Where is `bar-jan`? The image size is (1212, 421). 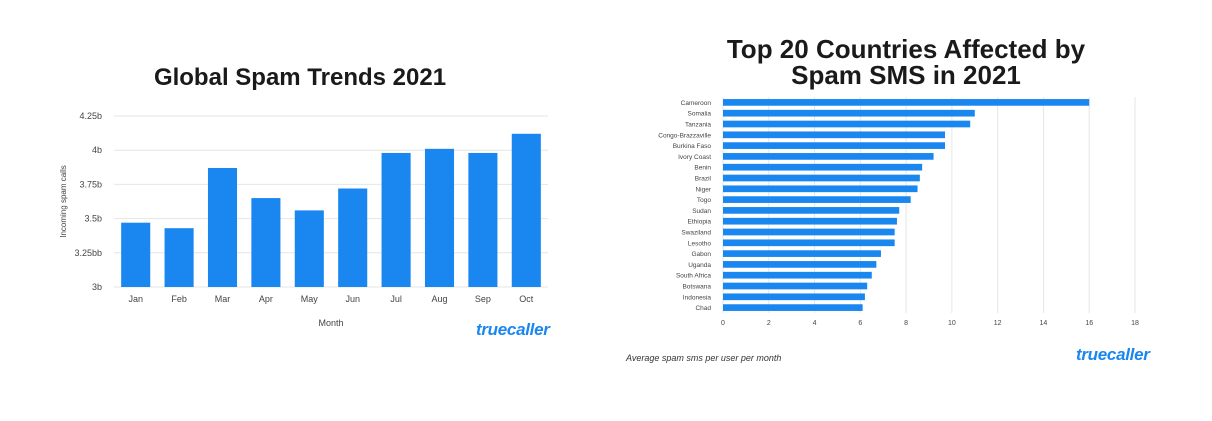 bar-jan is located at coordinates (136, 254).